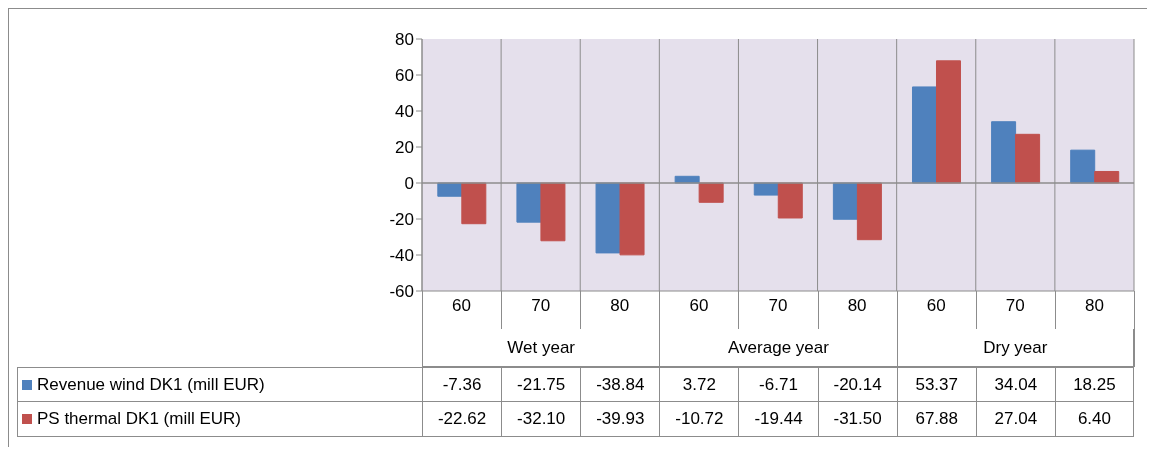 Image resolution: width=1154 pixels, height=456 pixels. I want to click on y-tick-label: -20, so click(401, 220).